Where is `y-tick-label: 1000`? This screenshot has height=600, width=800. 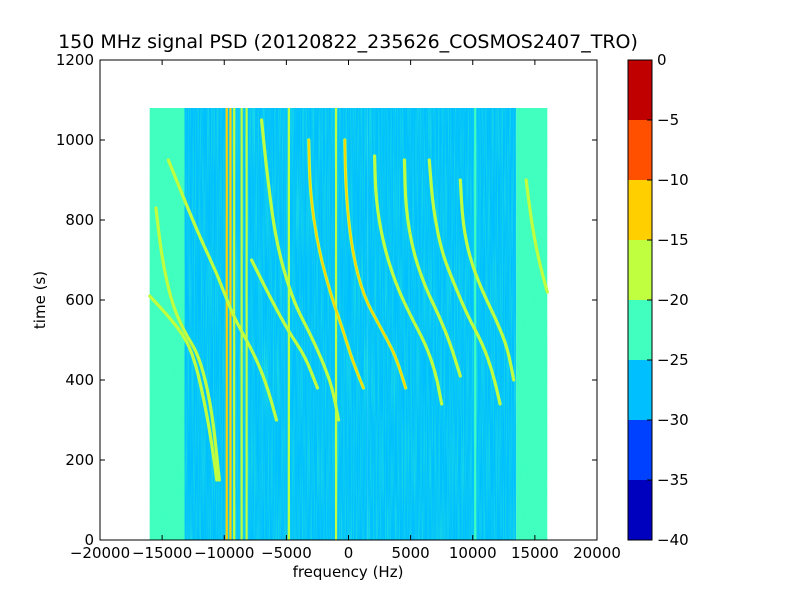 y-tick-label: 1000 is located at coordinates (75, 140).